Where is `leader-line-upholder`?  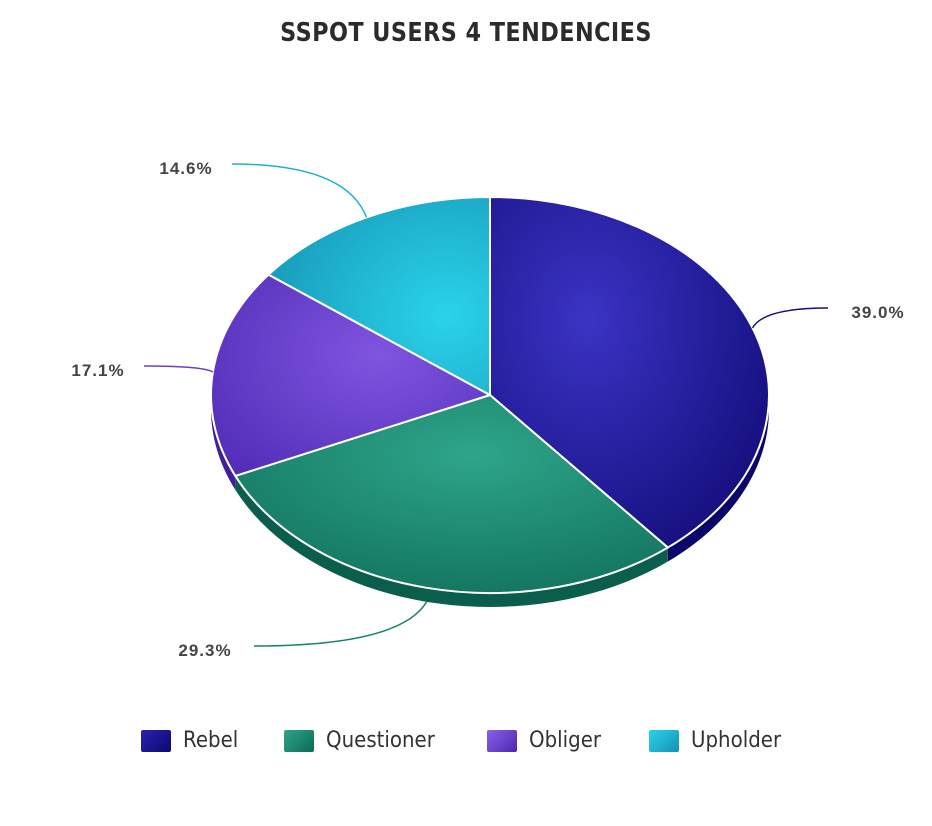
leader-line-upholder is located at coordinates (299, 190).